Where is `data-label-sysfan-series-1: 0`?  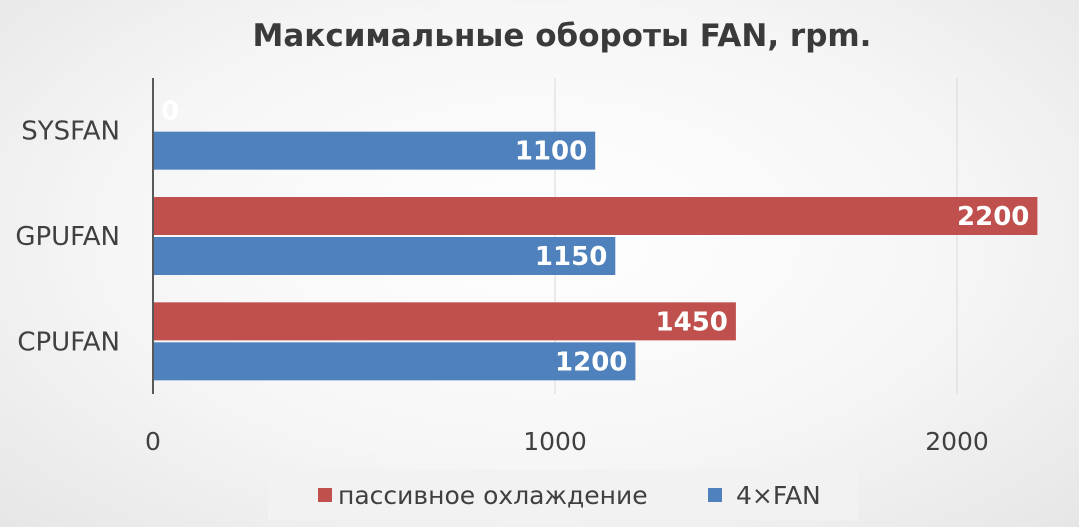 data-label-sysfan-series-1: 0 is located at coordinates (170, 112).